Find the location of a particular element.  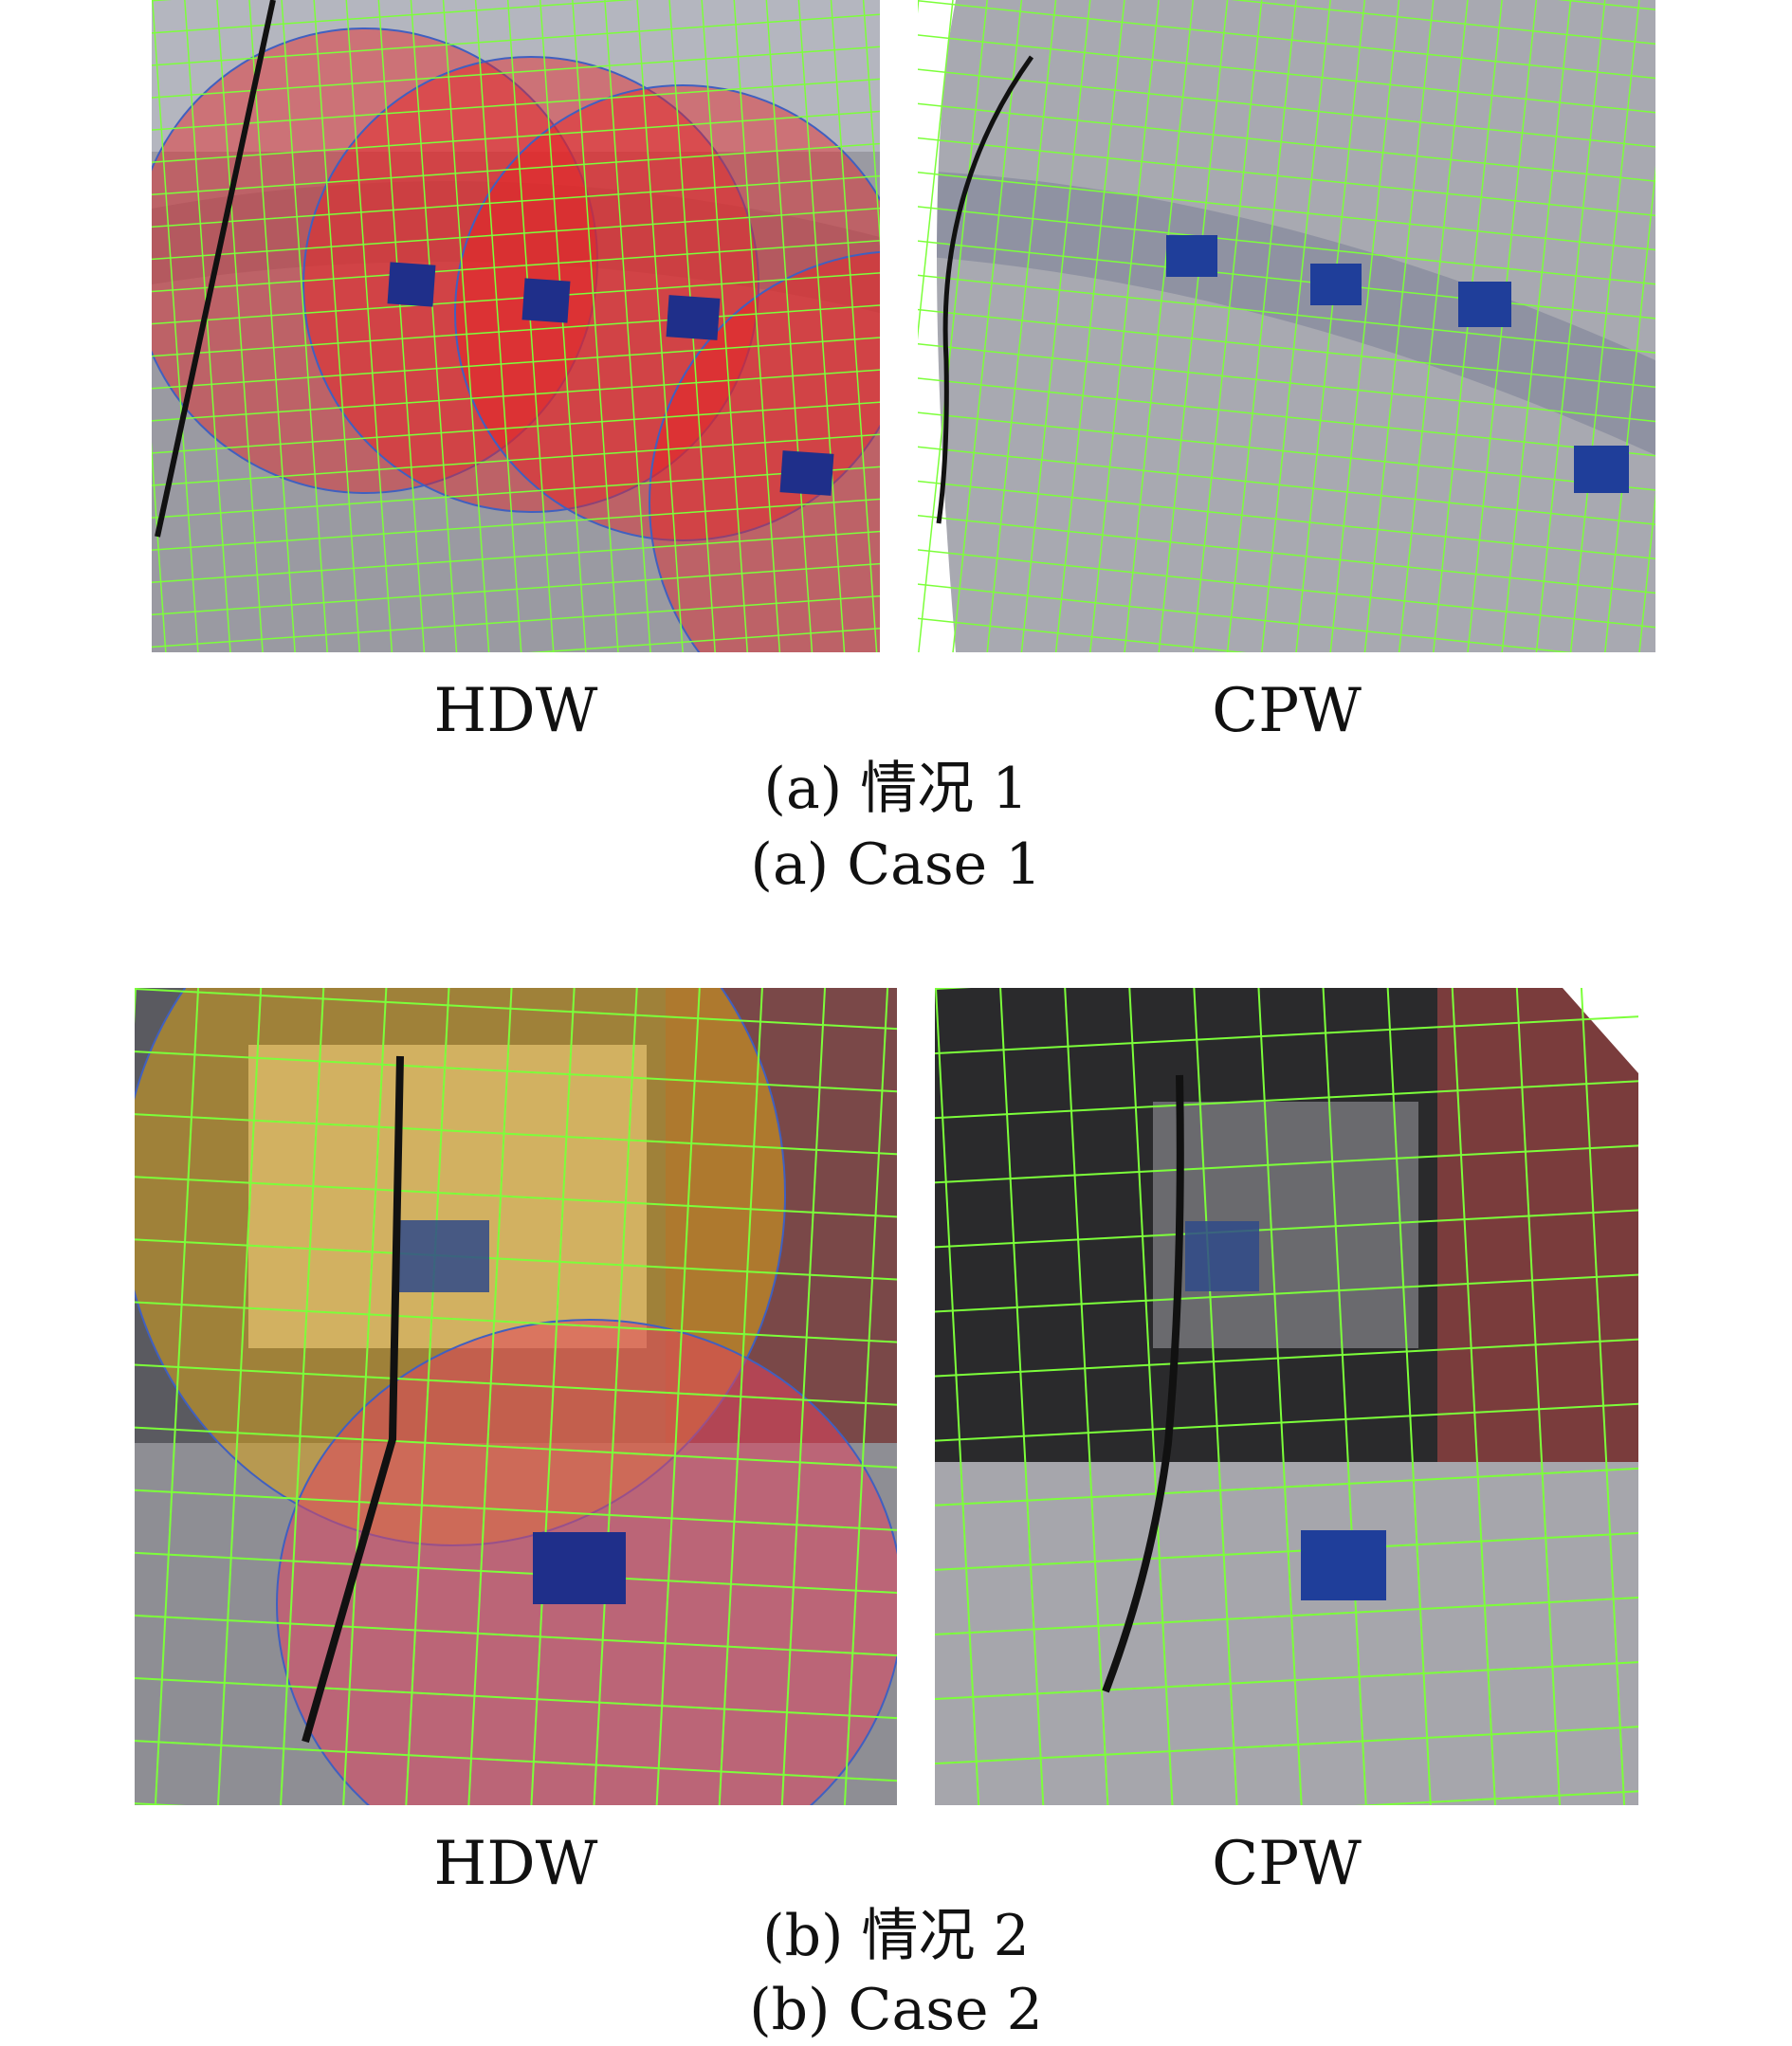

cpw-case1-image is located at coordinates (1286, 326).